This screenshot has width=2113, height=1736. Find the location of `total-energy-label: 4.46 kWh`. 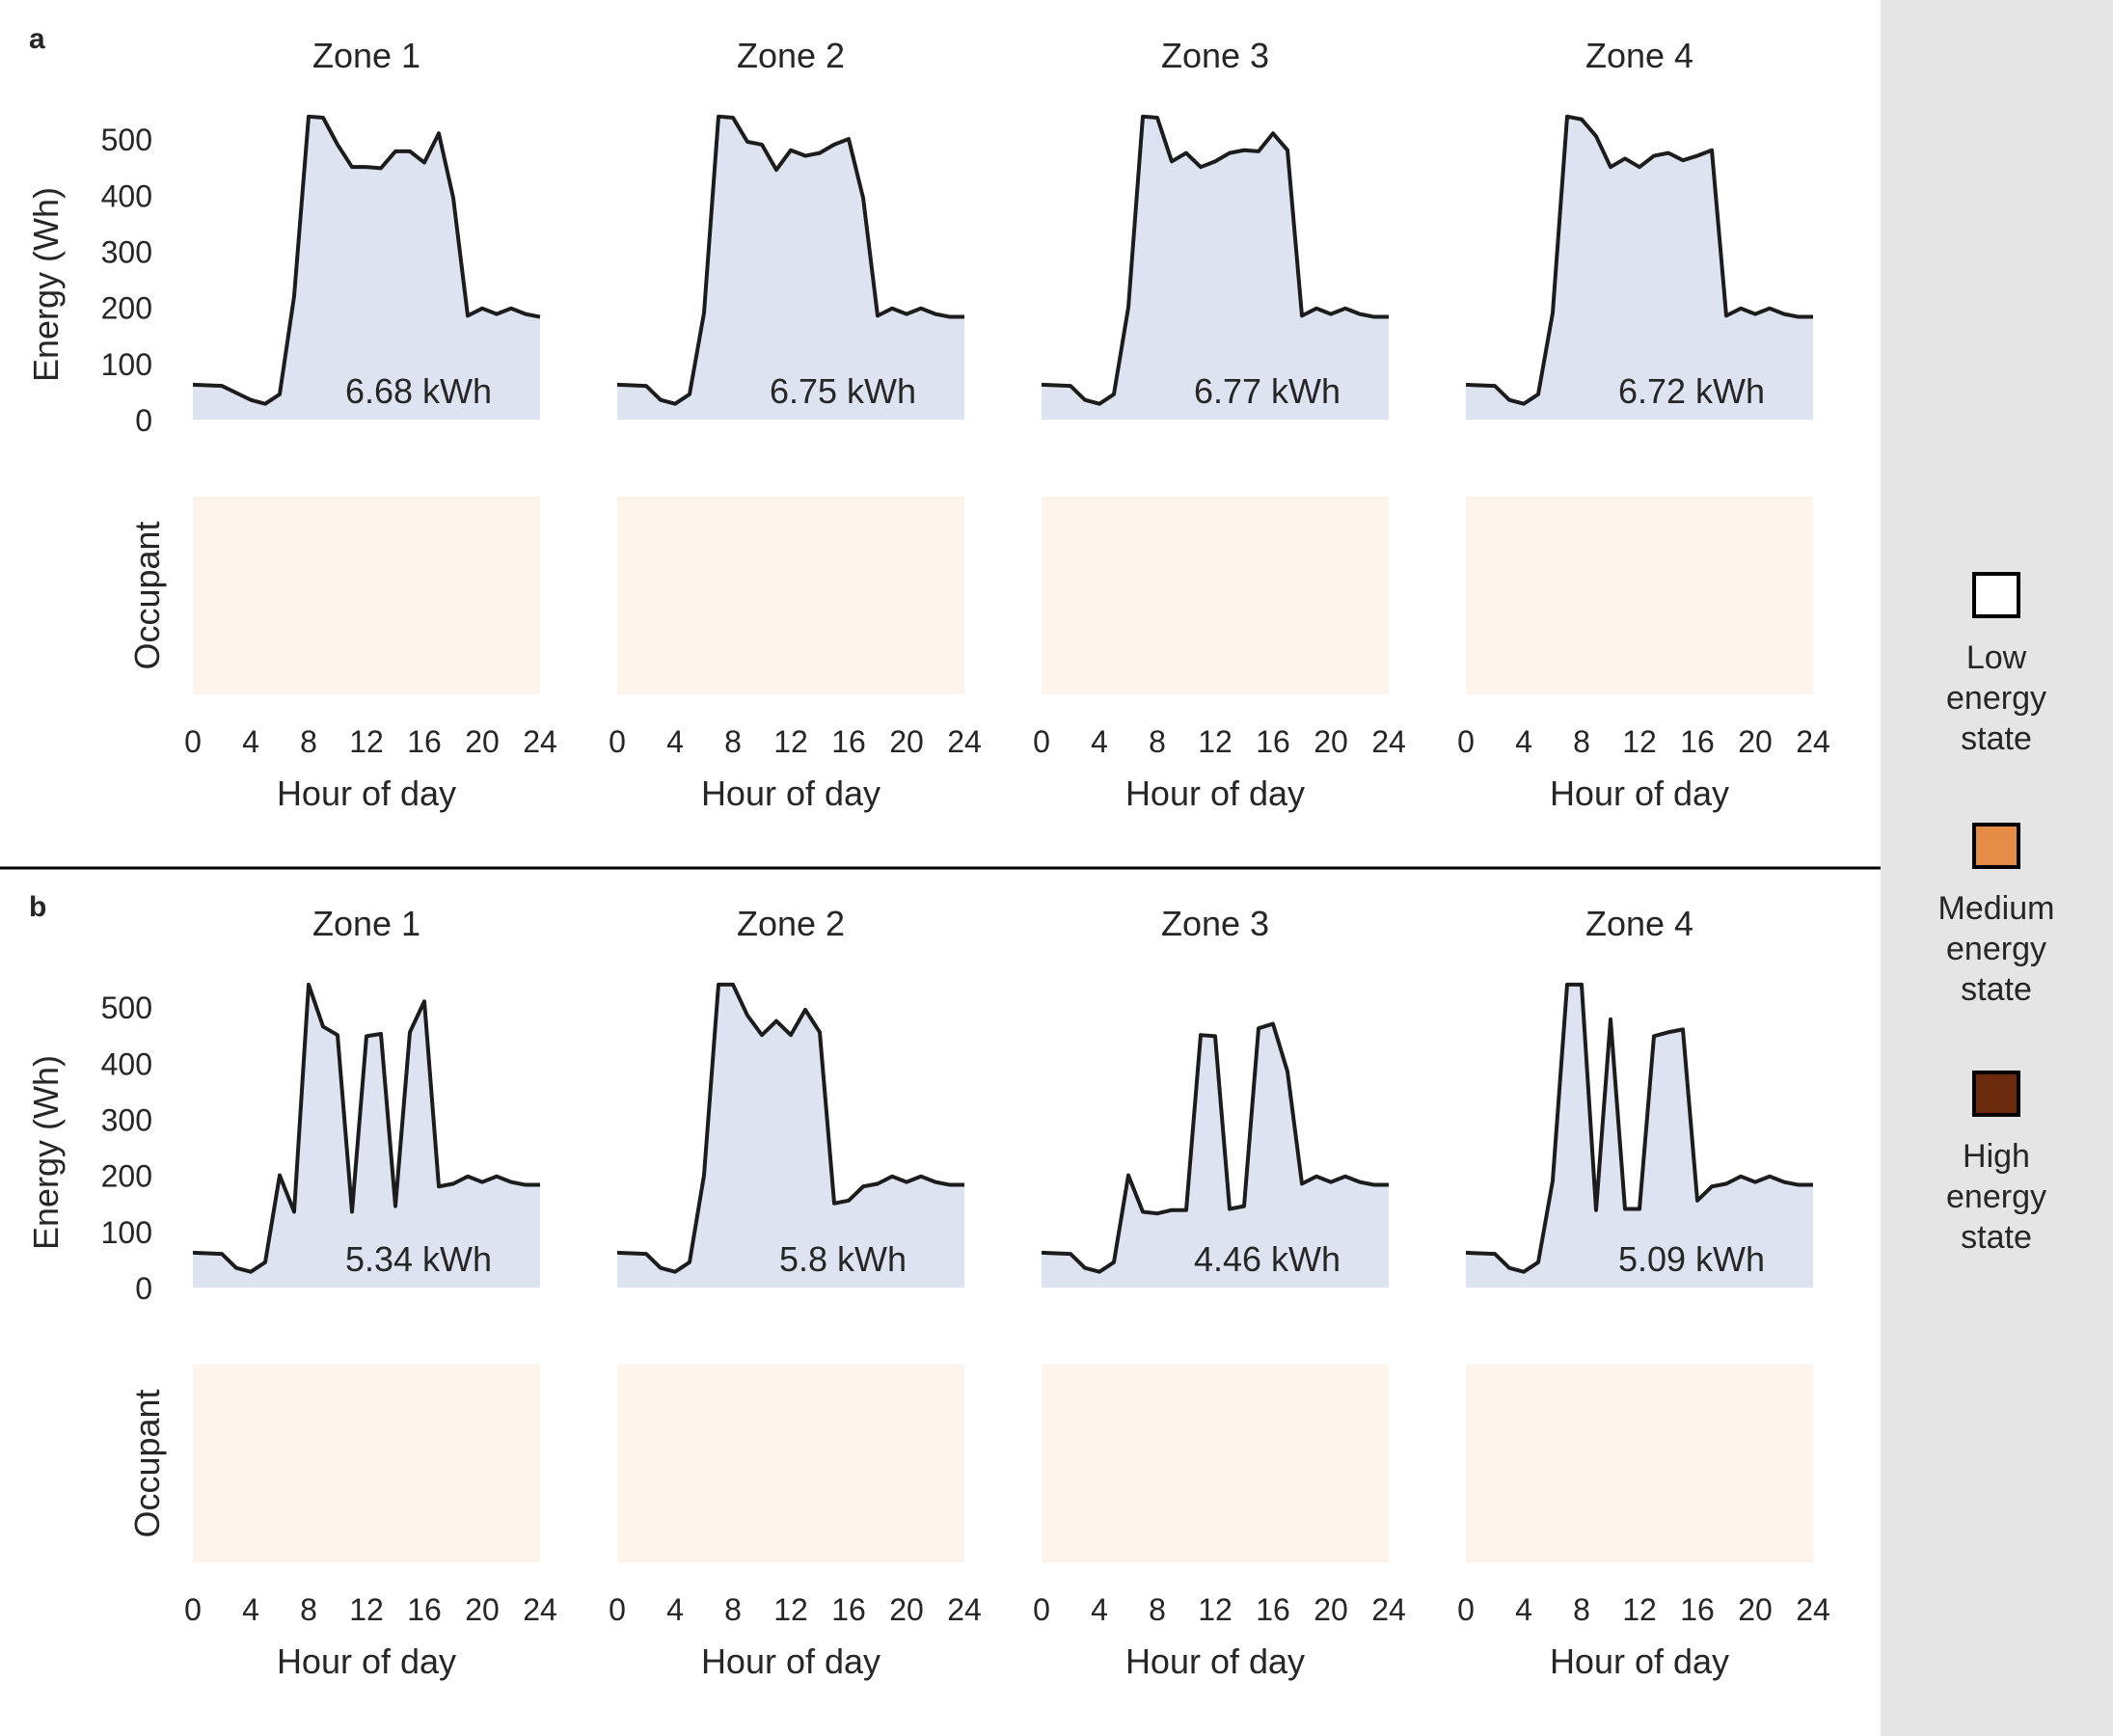

total-energy-label: 4.46 kWh is located at coordinates (1267, 1259).